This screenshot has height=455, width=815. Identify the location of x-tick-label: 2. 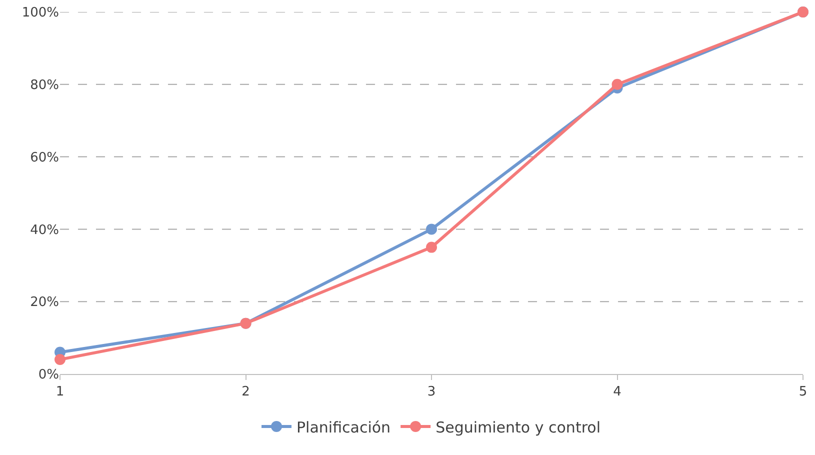
(246, 392).